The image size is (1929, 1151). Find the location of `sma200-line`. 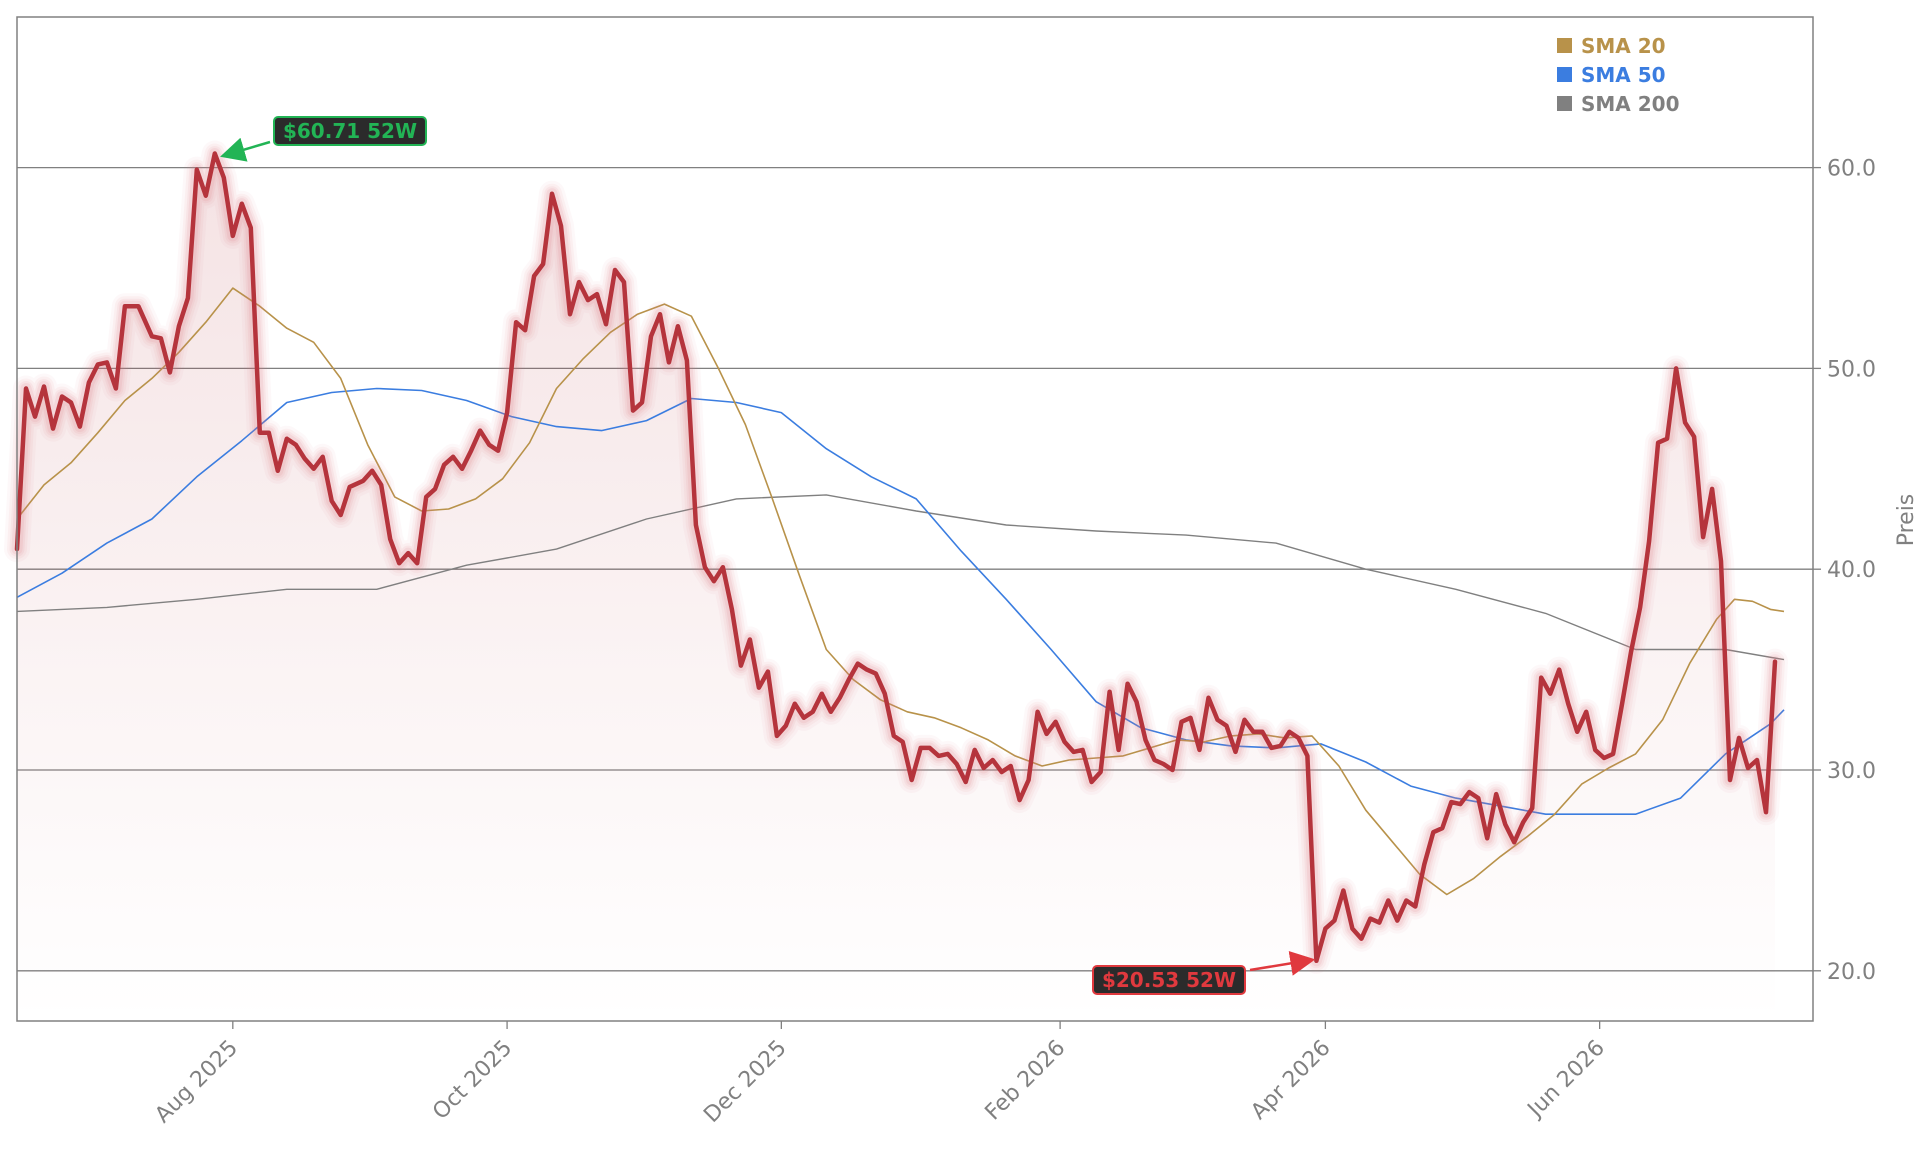

sma200-line is located at coordinates (900, 577).